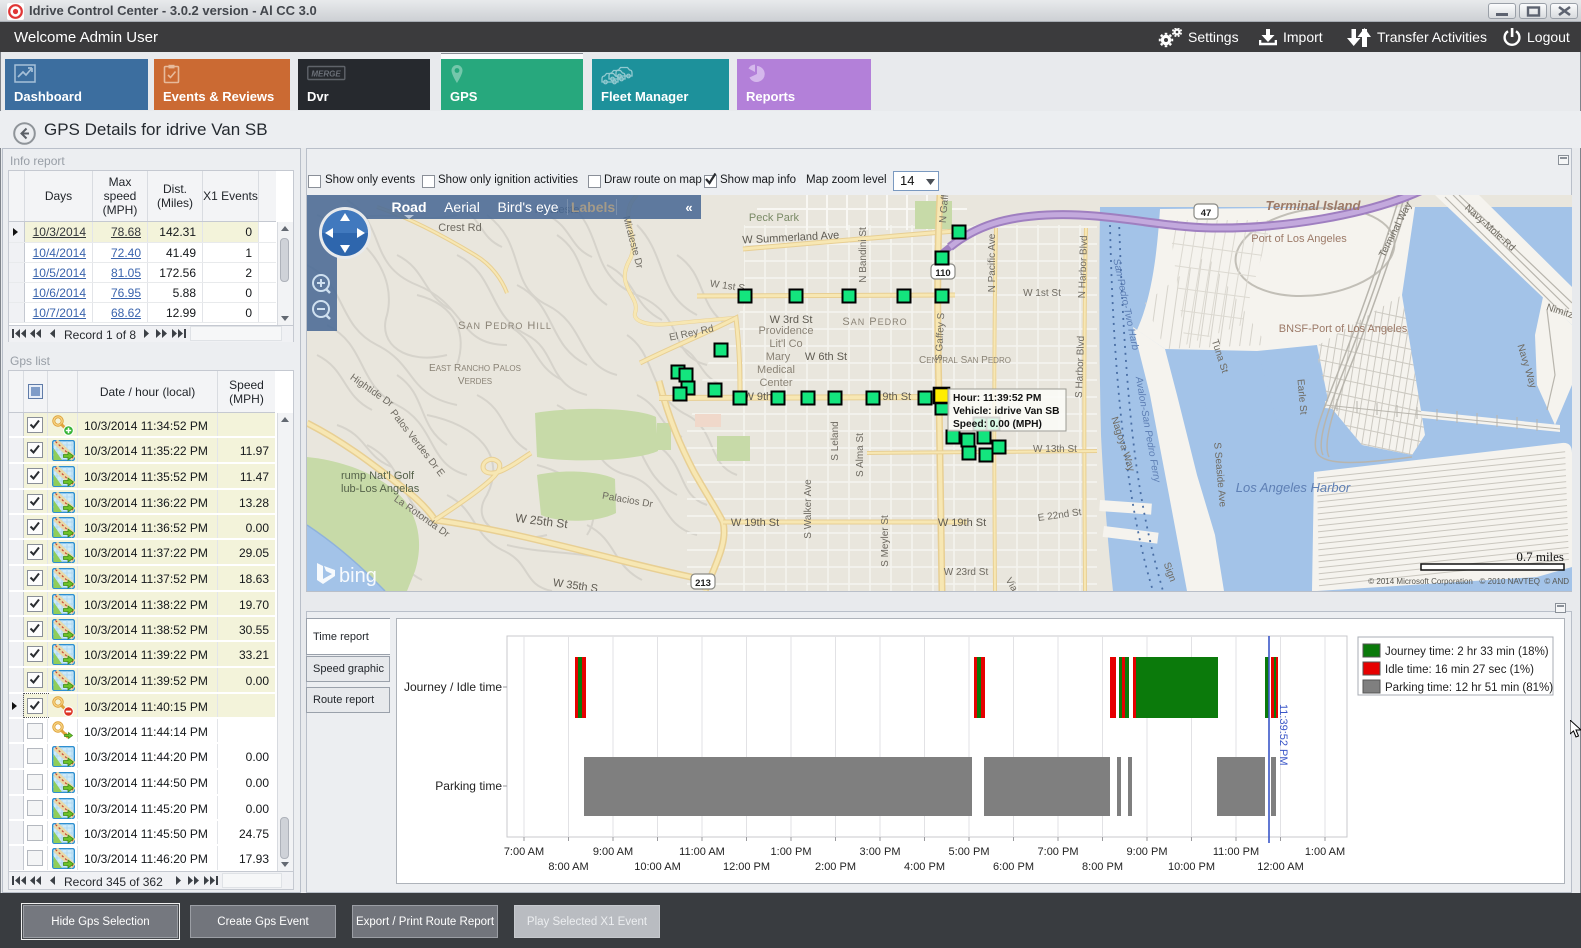  Describe the element at coordinates (965, 360) in the screenshot. I see `svg-text: CENTRAL SAN PEDRO` at that location.